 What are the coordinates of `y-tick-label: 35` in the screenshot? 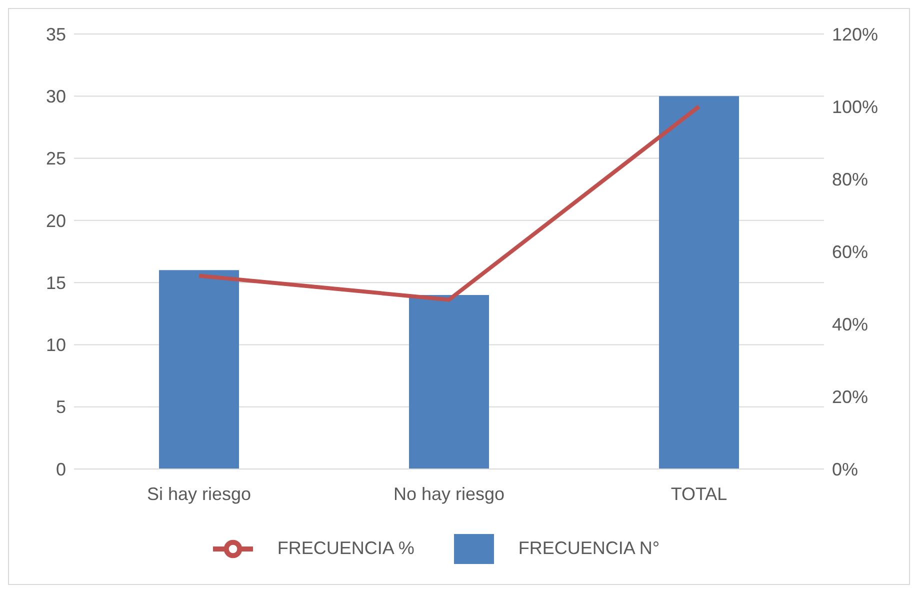 It's located at (56, 34).